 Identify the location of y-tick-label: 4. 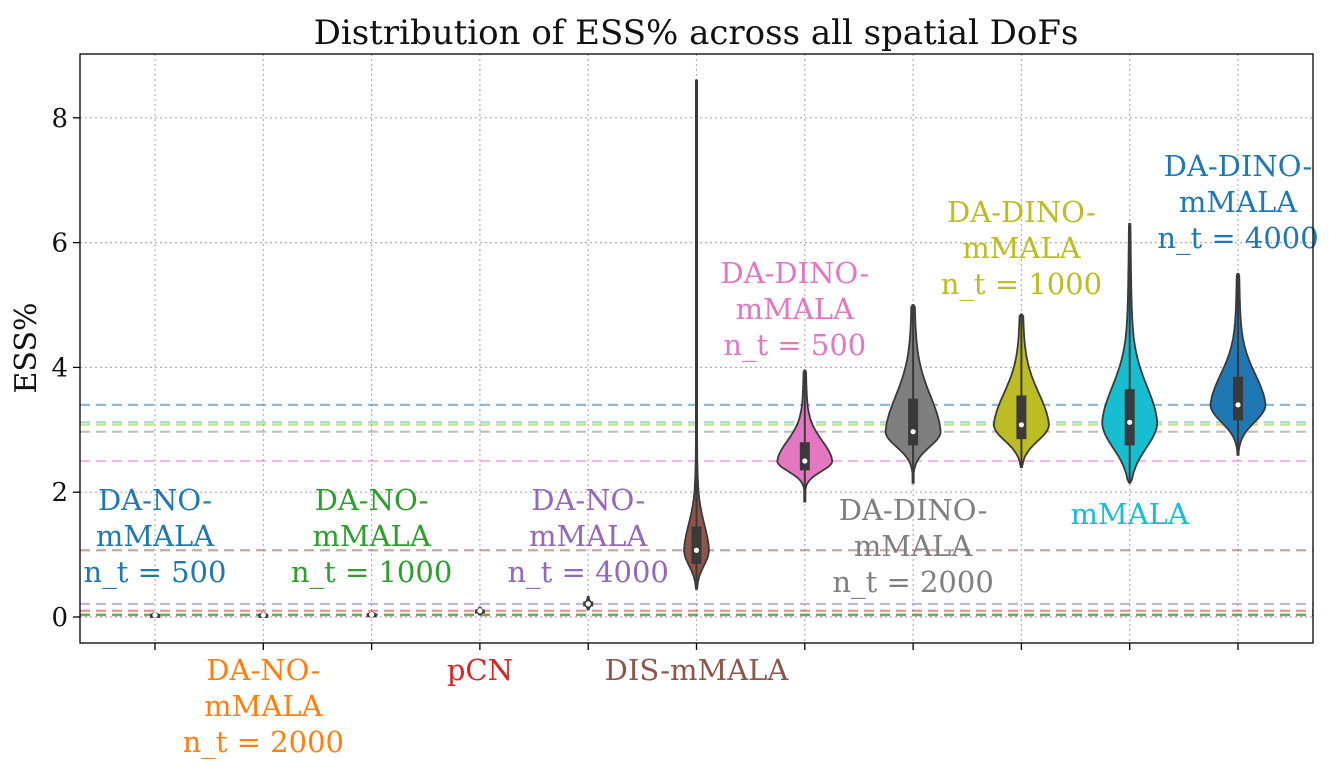
(59, 368).